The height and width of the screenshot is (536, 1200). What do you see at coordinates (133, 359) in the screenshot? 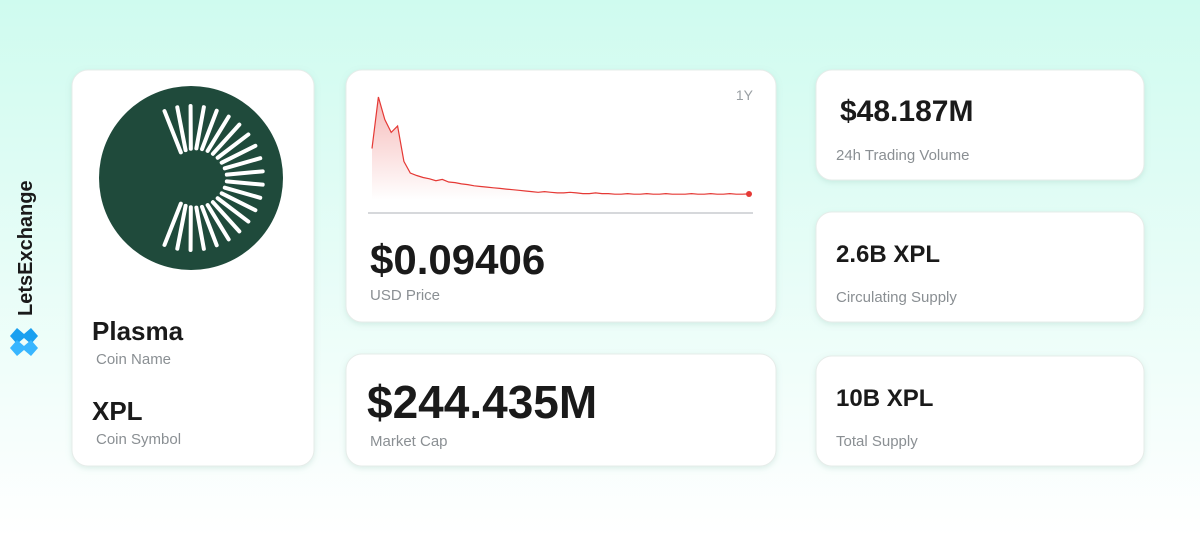
I see `coin-name-label: Coin Name` at bounding box center [133, 359].